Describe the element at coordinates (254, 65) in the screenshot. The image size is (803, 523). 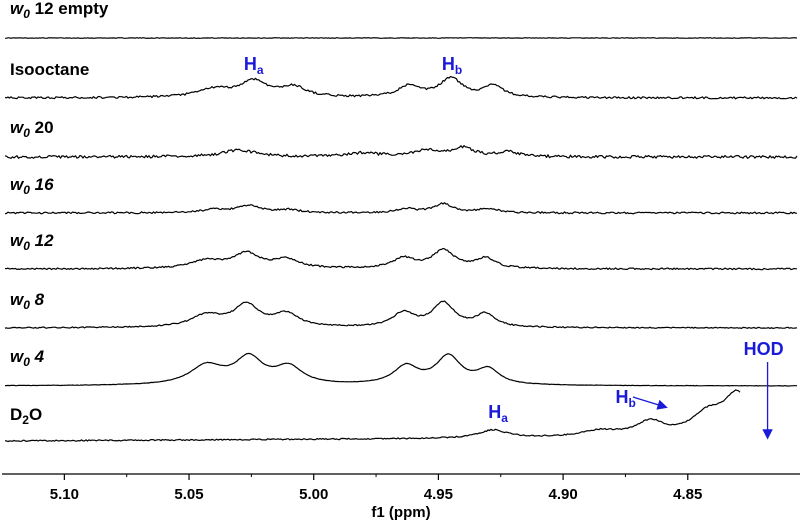
I see `annotation-ha-isooctane: Ha` at that location.